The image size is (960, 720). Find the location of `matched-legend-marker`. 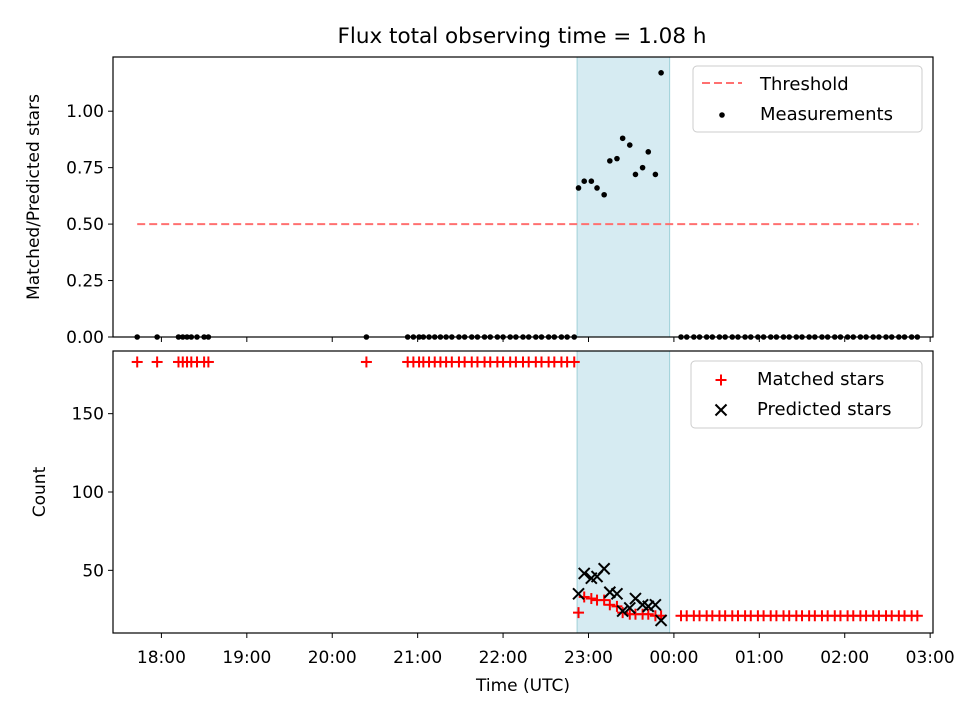

matched-legend-marker is located at coordinates (721, 380).